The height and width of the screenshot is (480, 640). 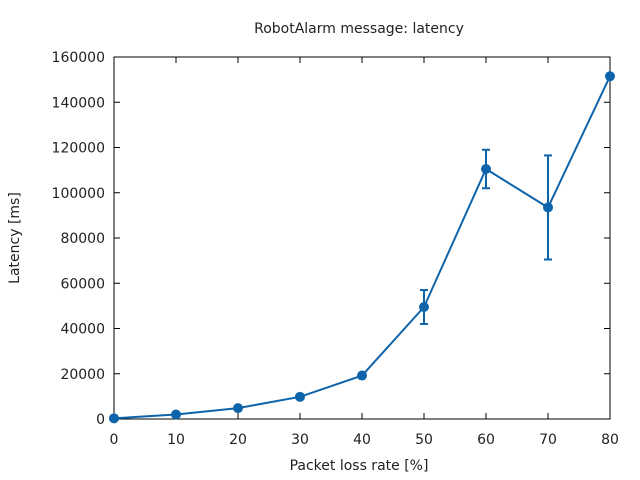 I want to click on x-tick-label: 60, so click(x=486, y=440).